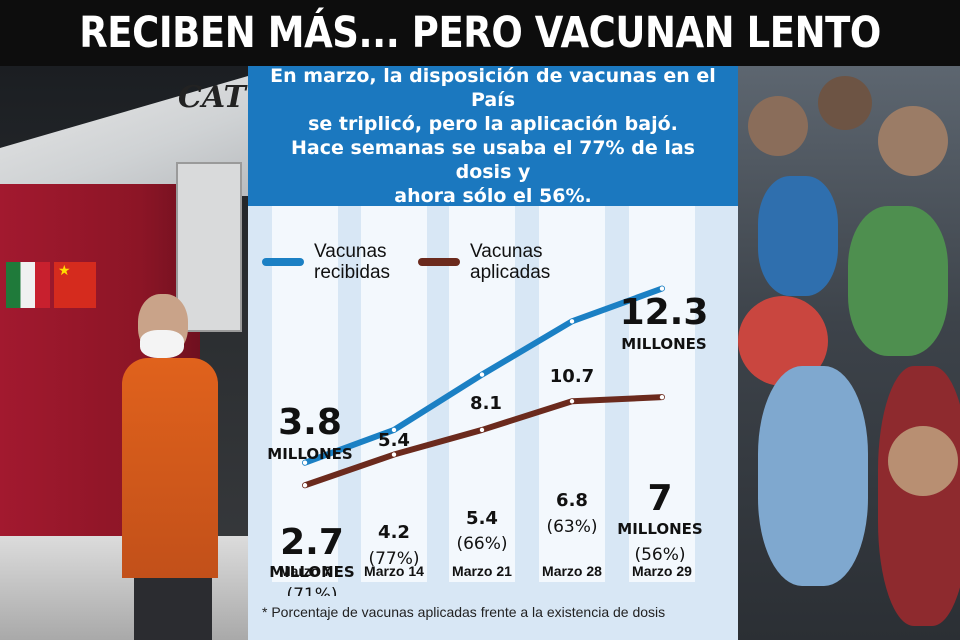  I want to click on applied-value-label: 7, so click(659, 498).